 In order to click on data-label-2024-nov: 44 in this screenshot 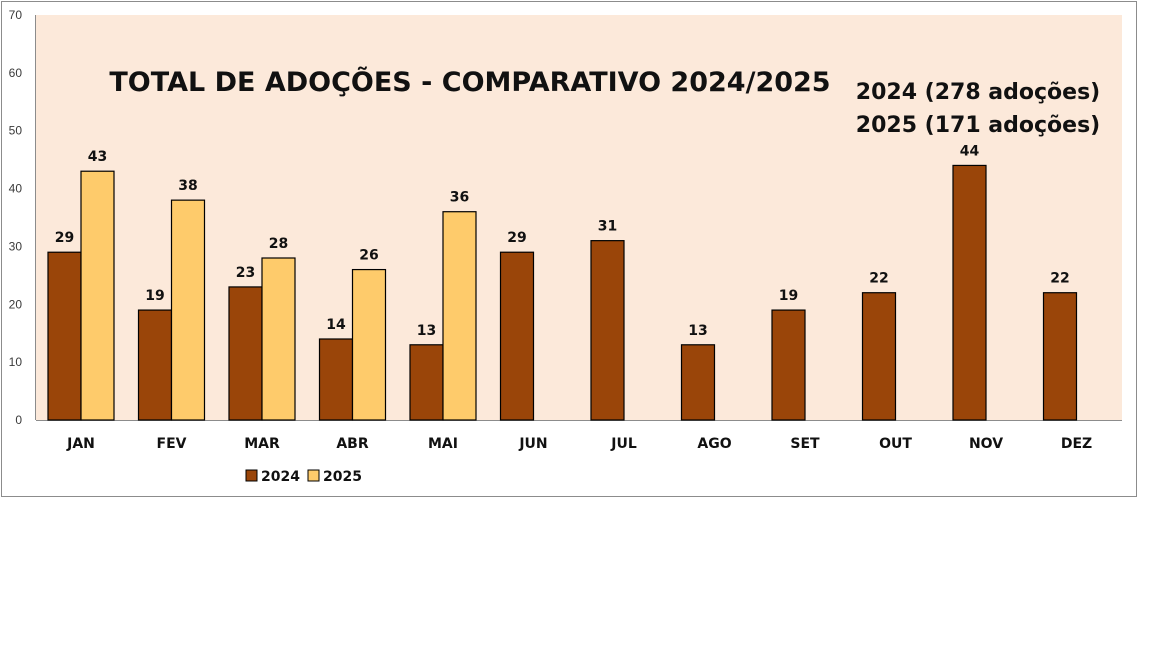, I will do `click(970, 151)`.